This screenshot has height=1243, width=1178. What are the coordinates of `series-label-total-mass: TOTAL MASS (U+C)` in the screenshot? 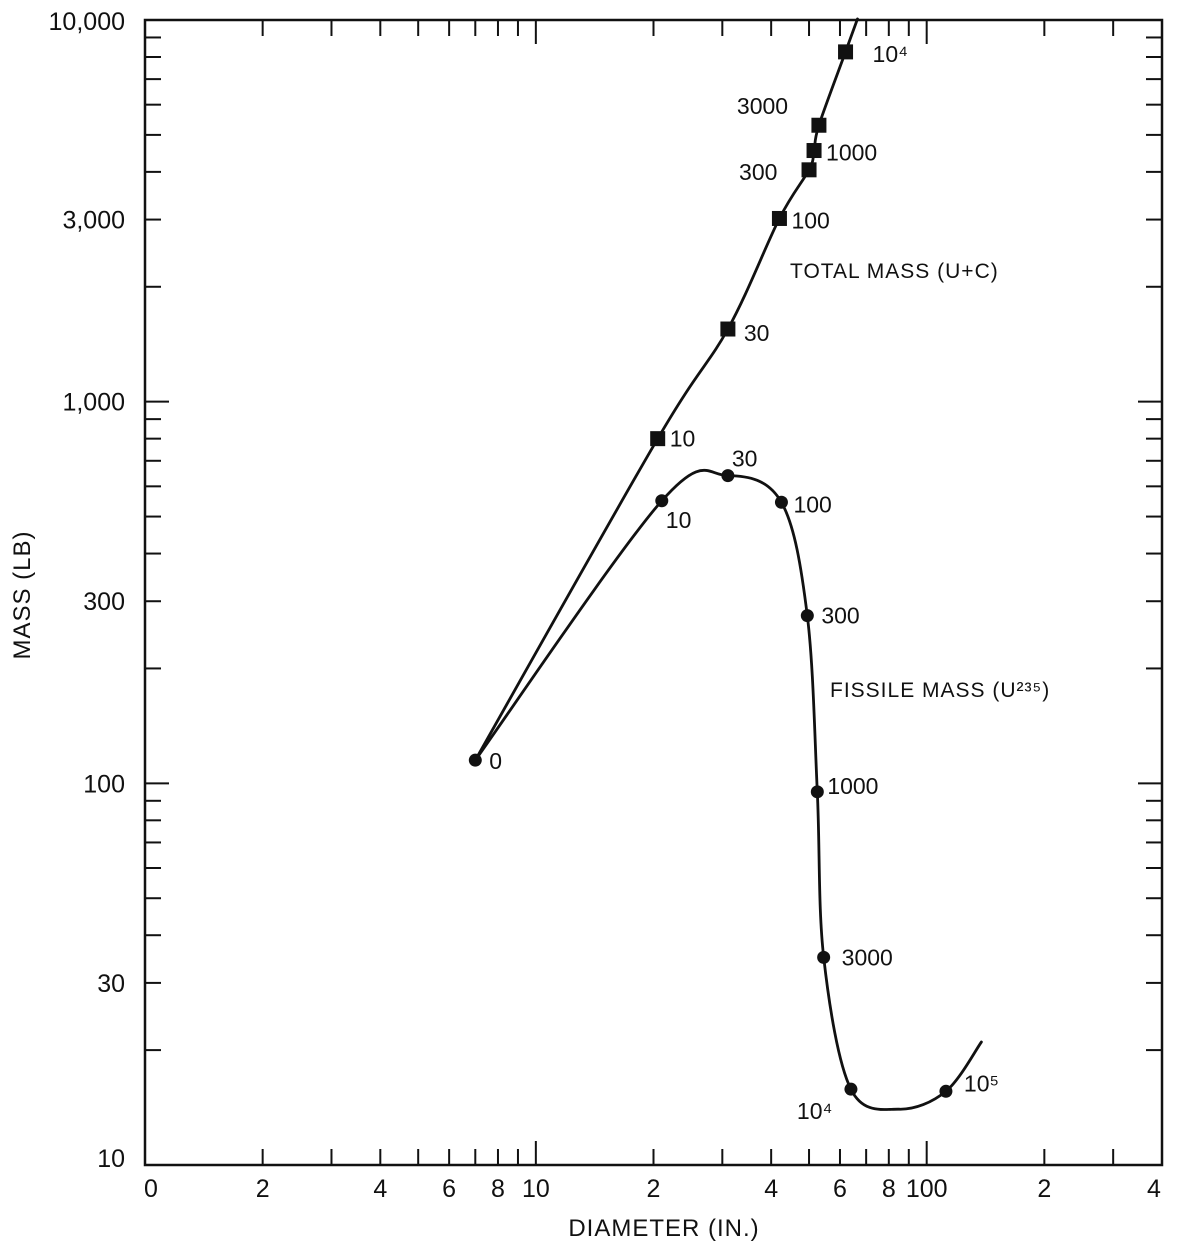 It's located at (894, 271).